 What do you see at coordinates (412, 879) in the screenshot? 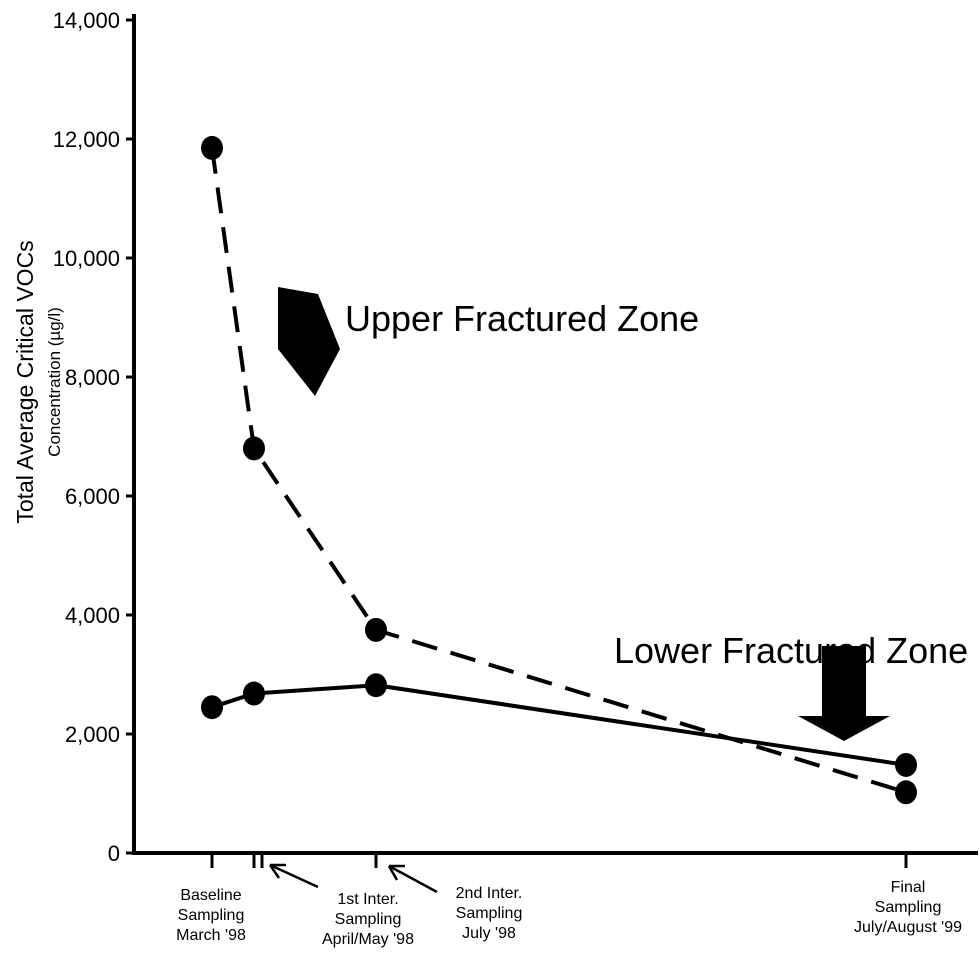
I see `pointer-arrow-2nd-inter` at bounding box center [412, 879].